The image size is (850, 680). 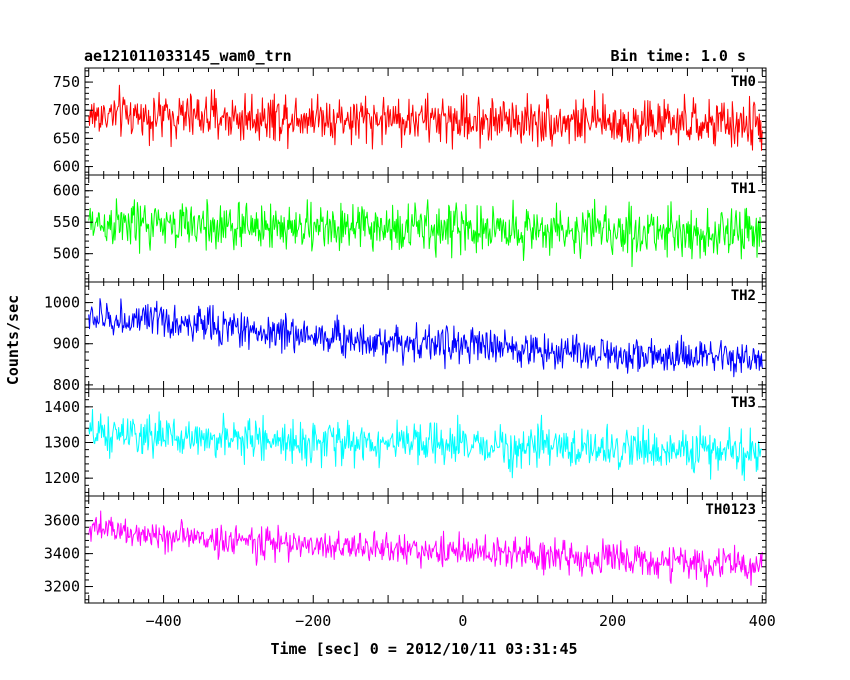 What do you see at coordinates (743, 82) in the screenshot?
I see `panel-label-th0: TH0` at bounding box center [743, 82].